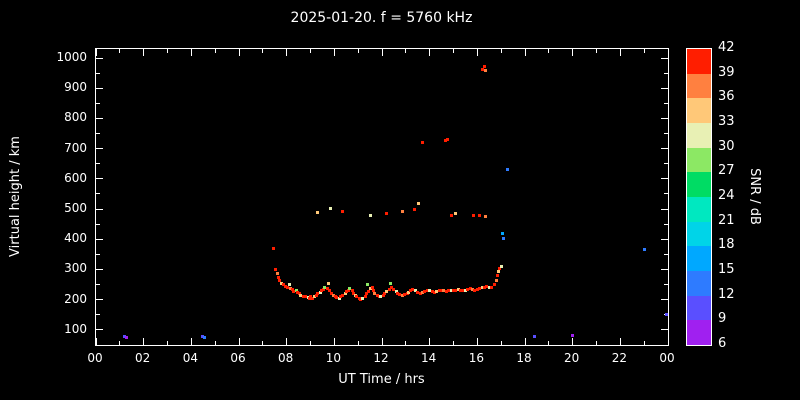 The height and width of the screenshot is (400, 800). I want to click on y-axis-label: Virtual height / km, so click(15, 196).